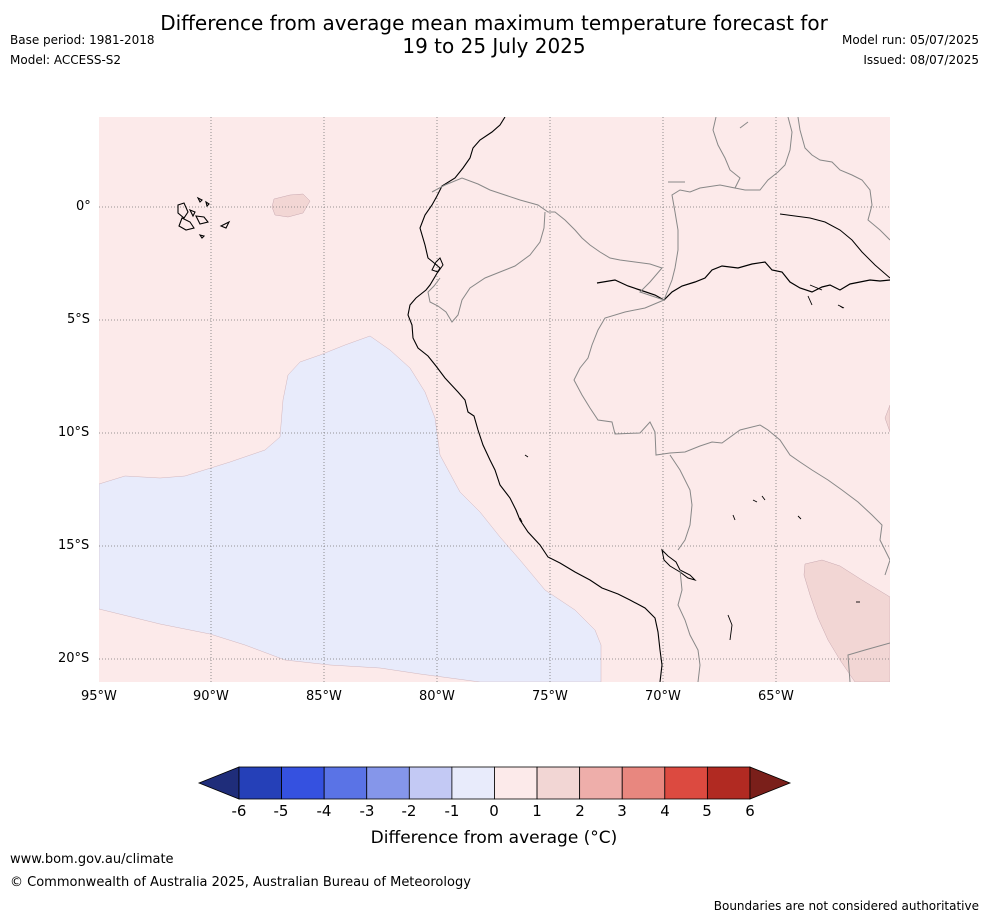 This screenshot has width=988, height=919. What do you see at coordinates (291, 205) in the screenshot?
I see `warm-patch-galapagos` at bounding box center [291, 205].